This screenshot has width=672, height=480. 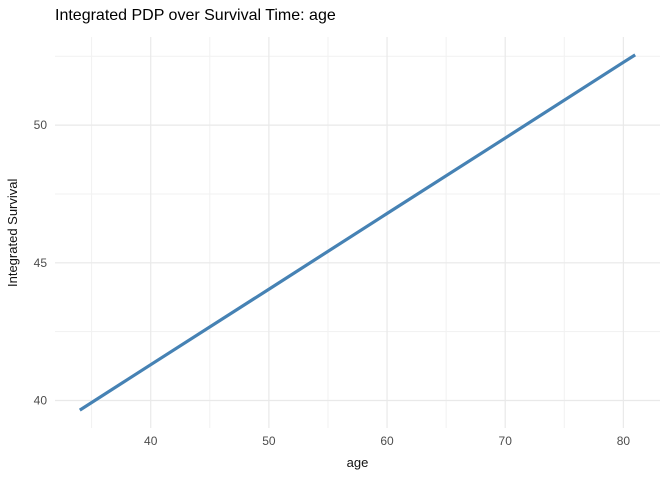 I want to click on x-tick-label: 70, so click(x=506, y=441).